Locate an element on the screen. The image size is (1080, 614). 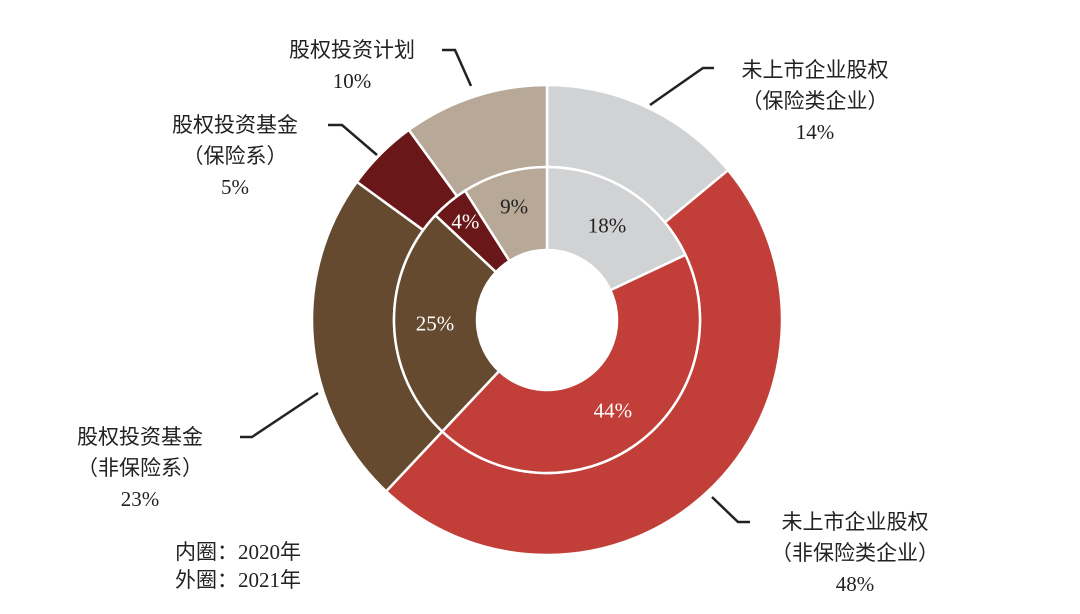
inner-label-1: 44% is located at coordinates (613, 411).